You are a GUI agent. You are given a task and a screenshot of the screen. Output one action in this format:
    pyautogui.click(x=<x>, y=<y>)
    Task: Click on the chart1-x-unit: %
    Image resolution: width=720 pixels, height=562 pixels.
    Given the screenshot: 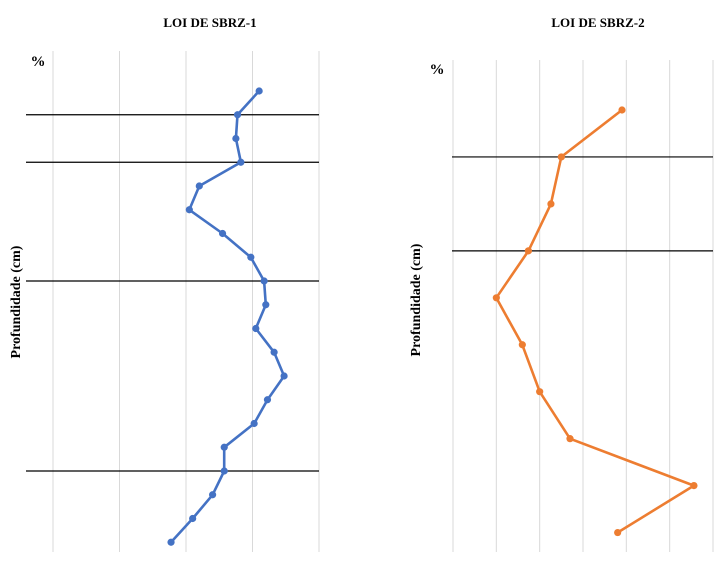 What is the action you would take?
    pyautogui.click(x=38, y=62)
    